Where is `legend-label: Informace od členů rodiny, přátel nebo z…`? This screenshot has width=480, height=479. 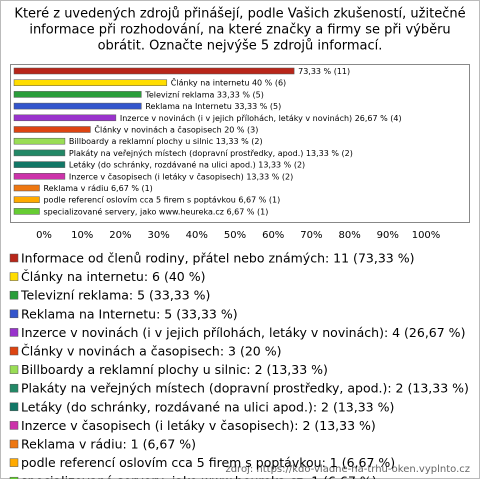
legend-label: Informace od členů rodiny, přátel nebo z… is located at coordinates (217, 258).